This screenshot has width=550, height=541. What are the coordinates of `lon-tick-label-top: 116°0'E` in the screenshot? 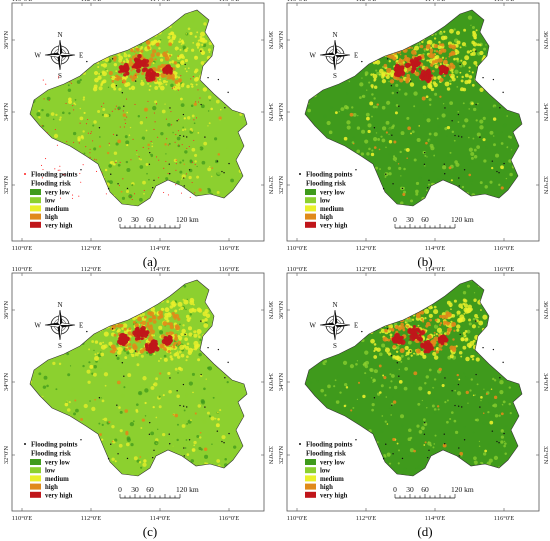 It's located at (229, 269).